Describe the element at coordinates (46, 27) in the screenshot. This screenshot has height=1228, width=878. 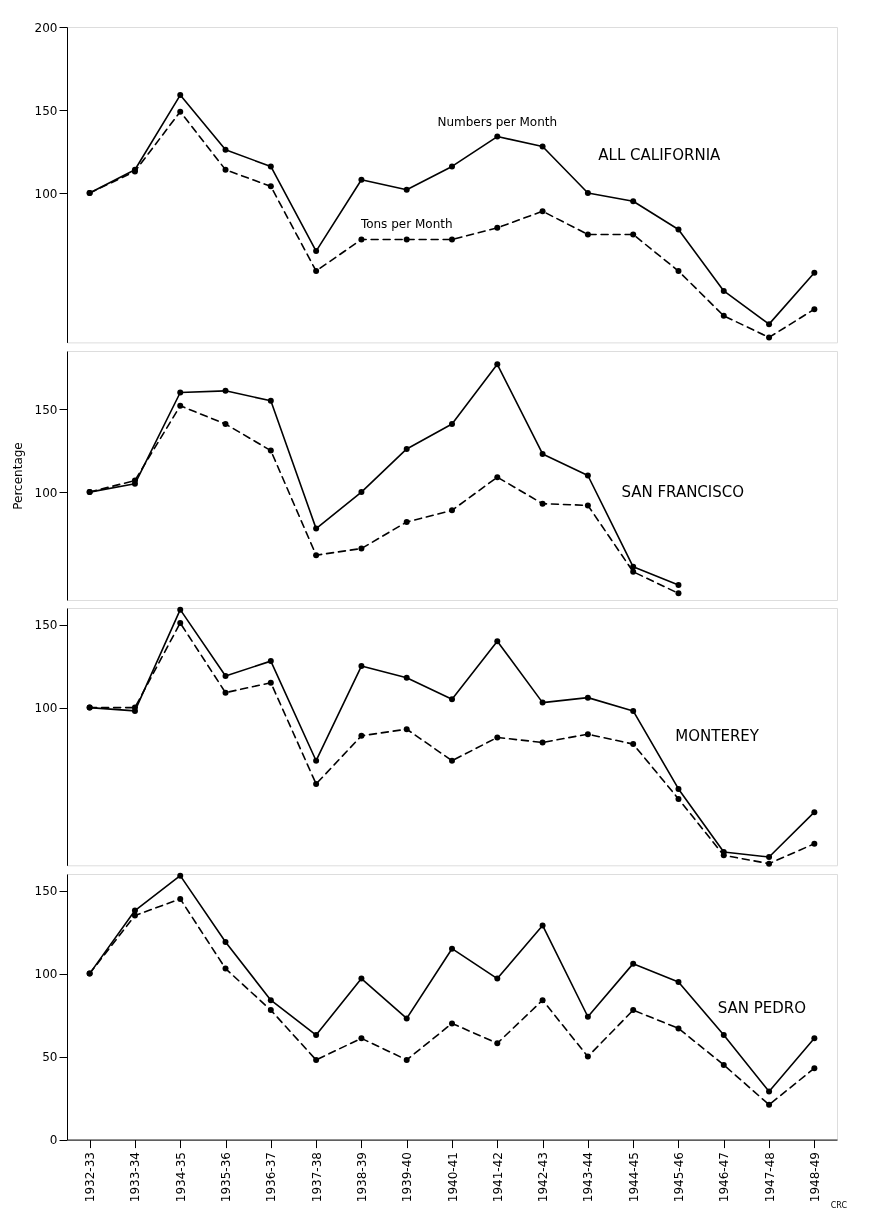
I see `y-tick-label: 200` at that location.